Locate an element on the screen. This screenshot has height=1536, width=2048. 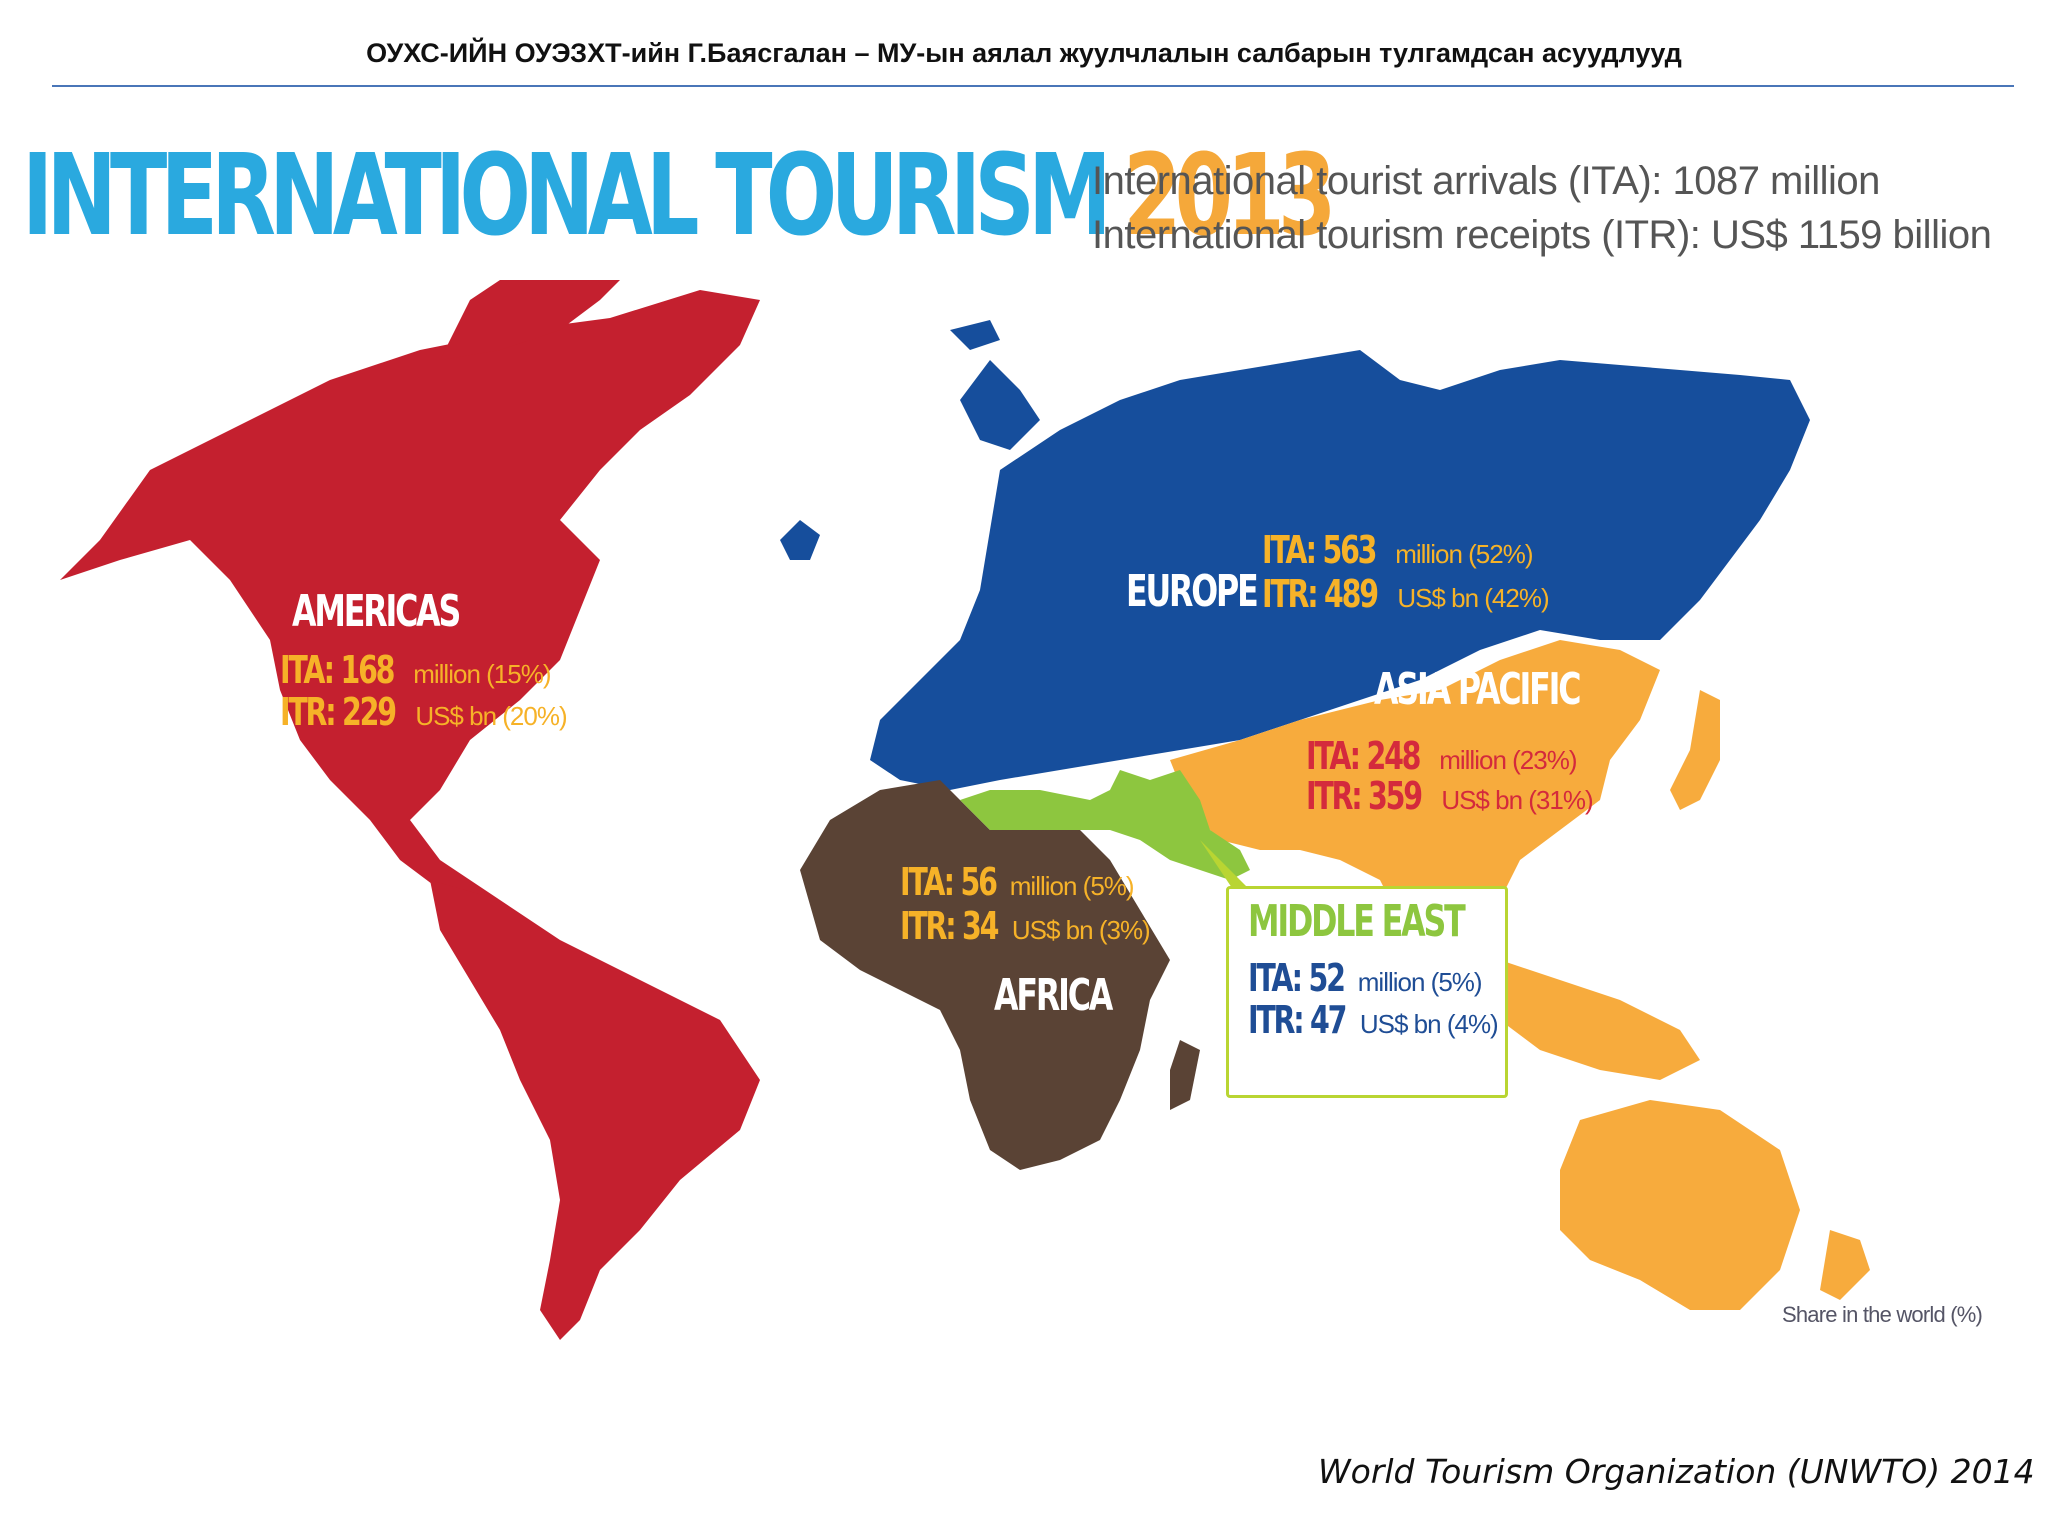
asia-pacific-itr-value: ITR: 359 is located at coordinates (1364, 796).